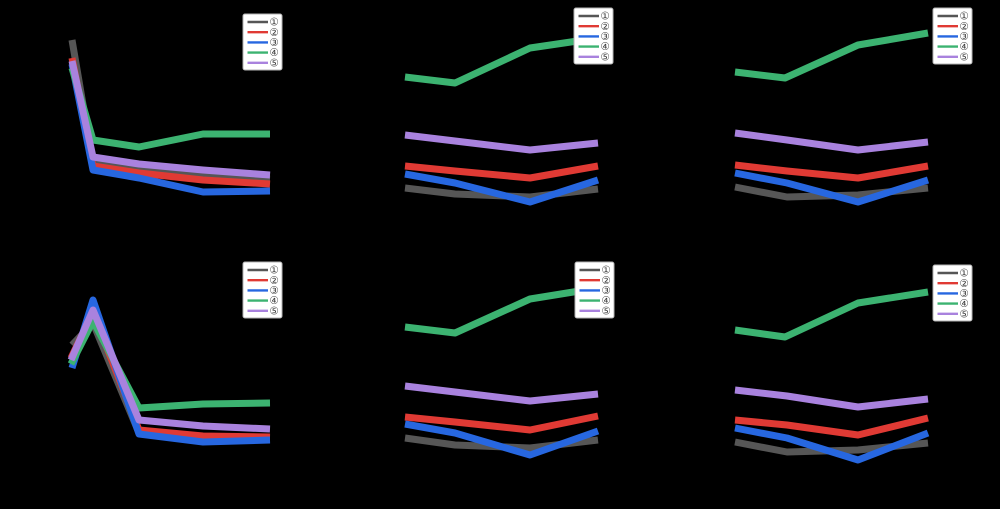 This screenshot has height=509, width=1000. I want to click on line-series-2-top-center, so click(501, 172).